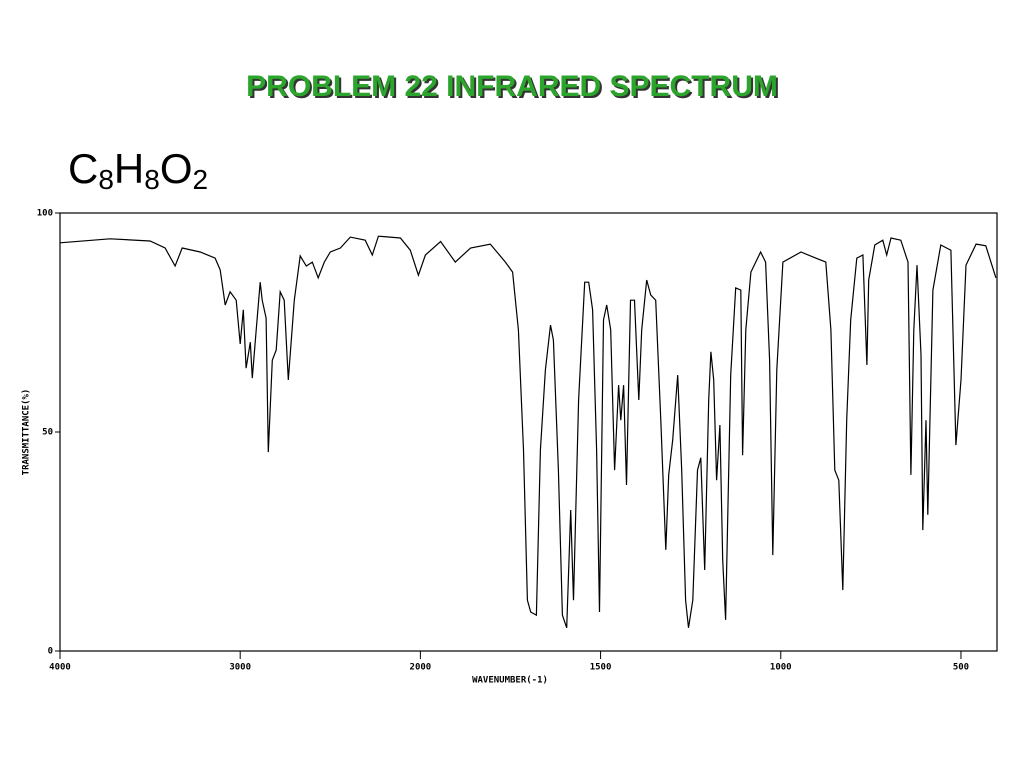 The width and height of the screenshot is (1024, 773). I want to click on y-tick-label: 50, so click(47, 433).